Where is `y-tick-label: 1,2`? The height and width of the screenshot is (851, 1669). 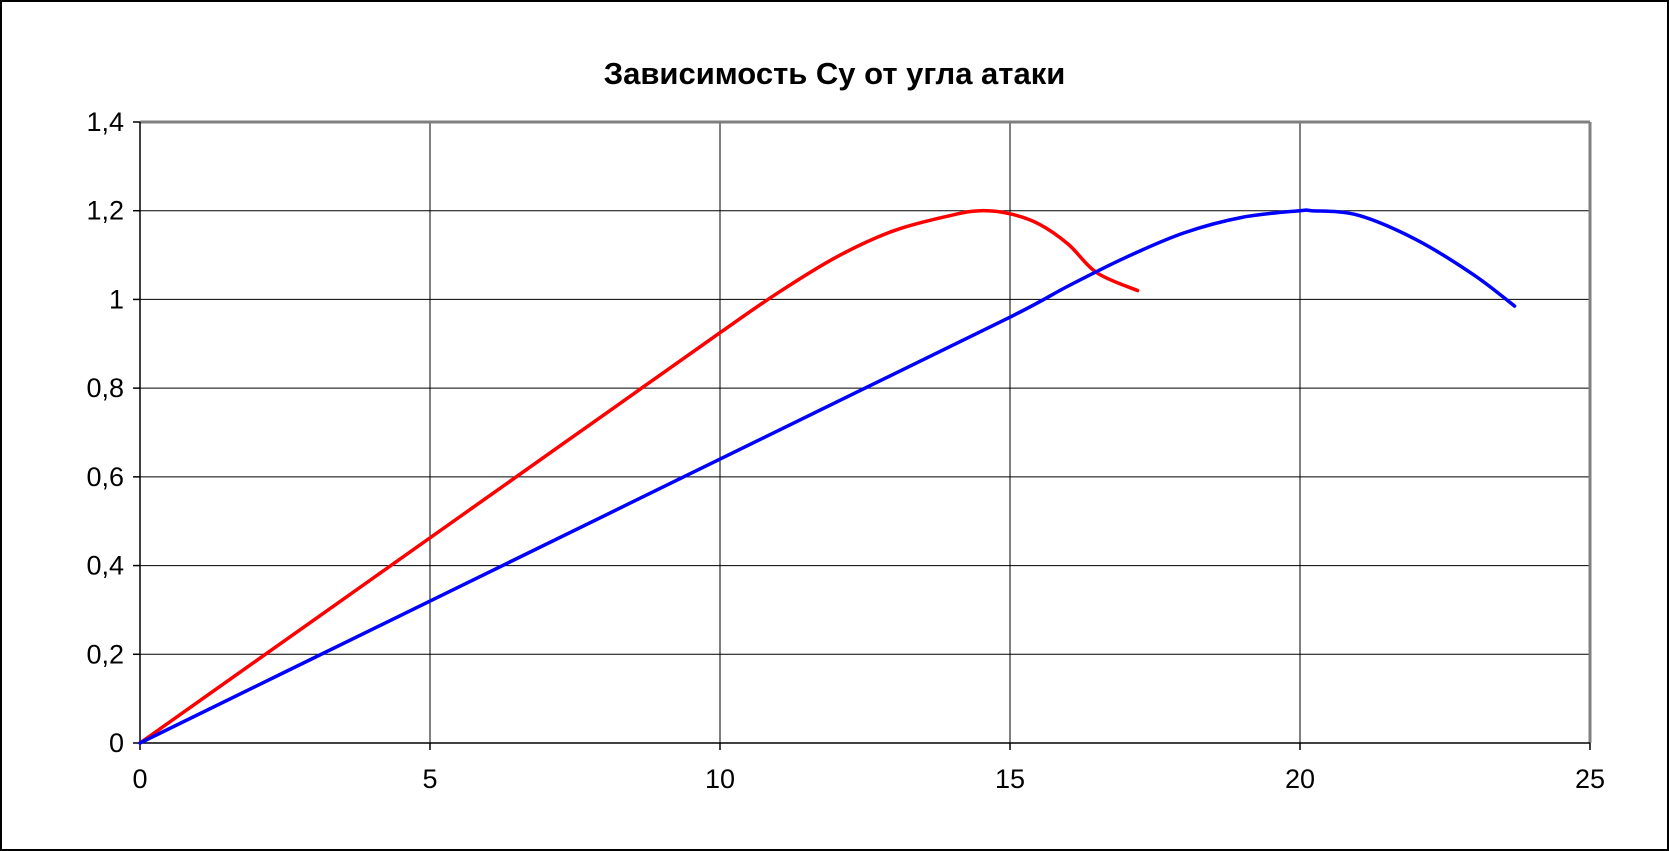 y-tick-label: 1,2 is located at coordinates (105, 211).